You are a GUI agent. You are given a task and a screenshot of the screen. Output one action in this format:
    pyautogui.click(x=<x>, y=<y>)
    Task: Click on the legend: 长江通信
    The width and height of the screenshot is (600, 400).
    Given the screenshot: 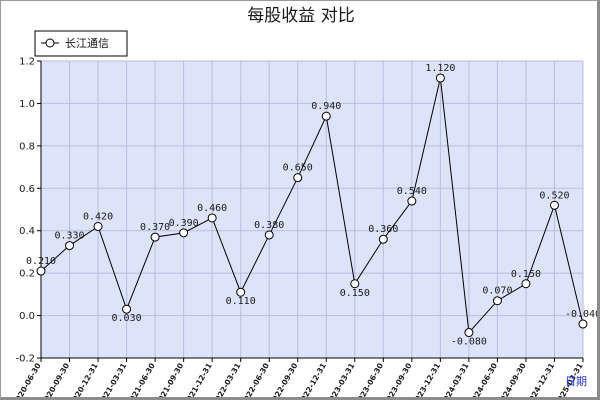 What is the action you would take?
    pyautogui.click(x=81, y=43)
    